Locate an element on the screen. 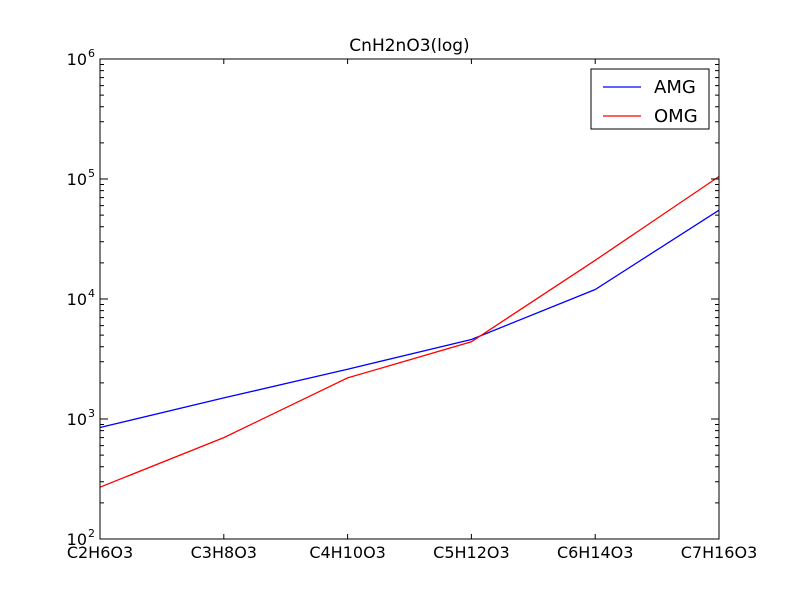  y-tick-label-exponent: 2 is located at coordinates (91, 533).